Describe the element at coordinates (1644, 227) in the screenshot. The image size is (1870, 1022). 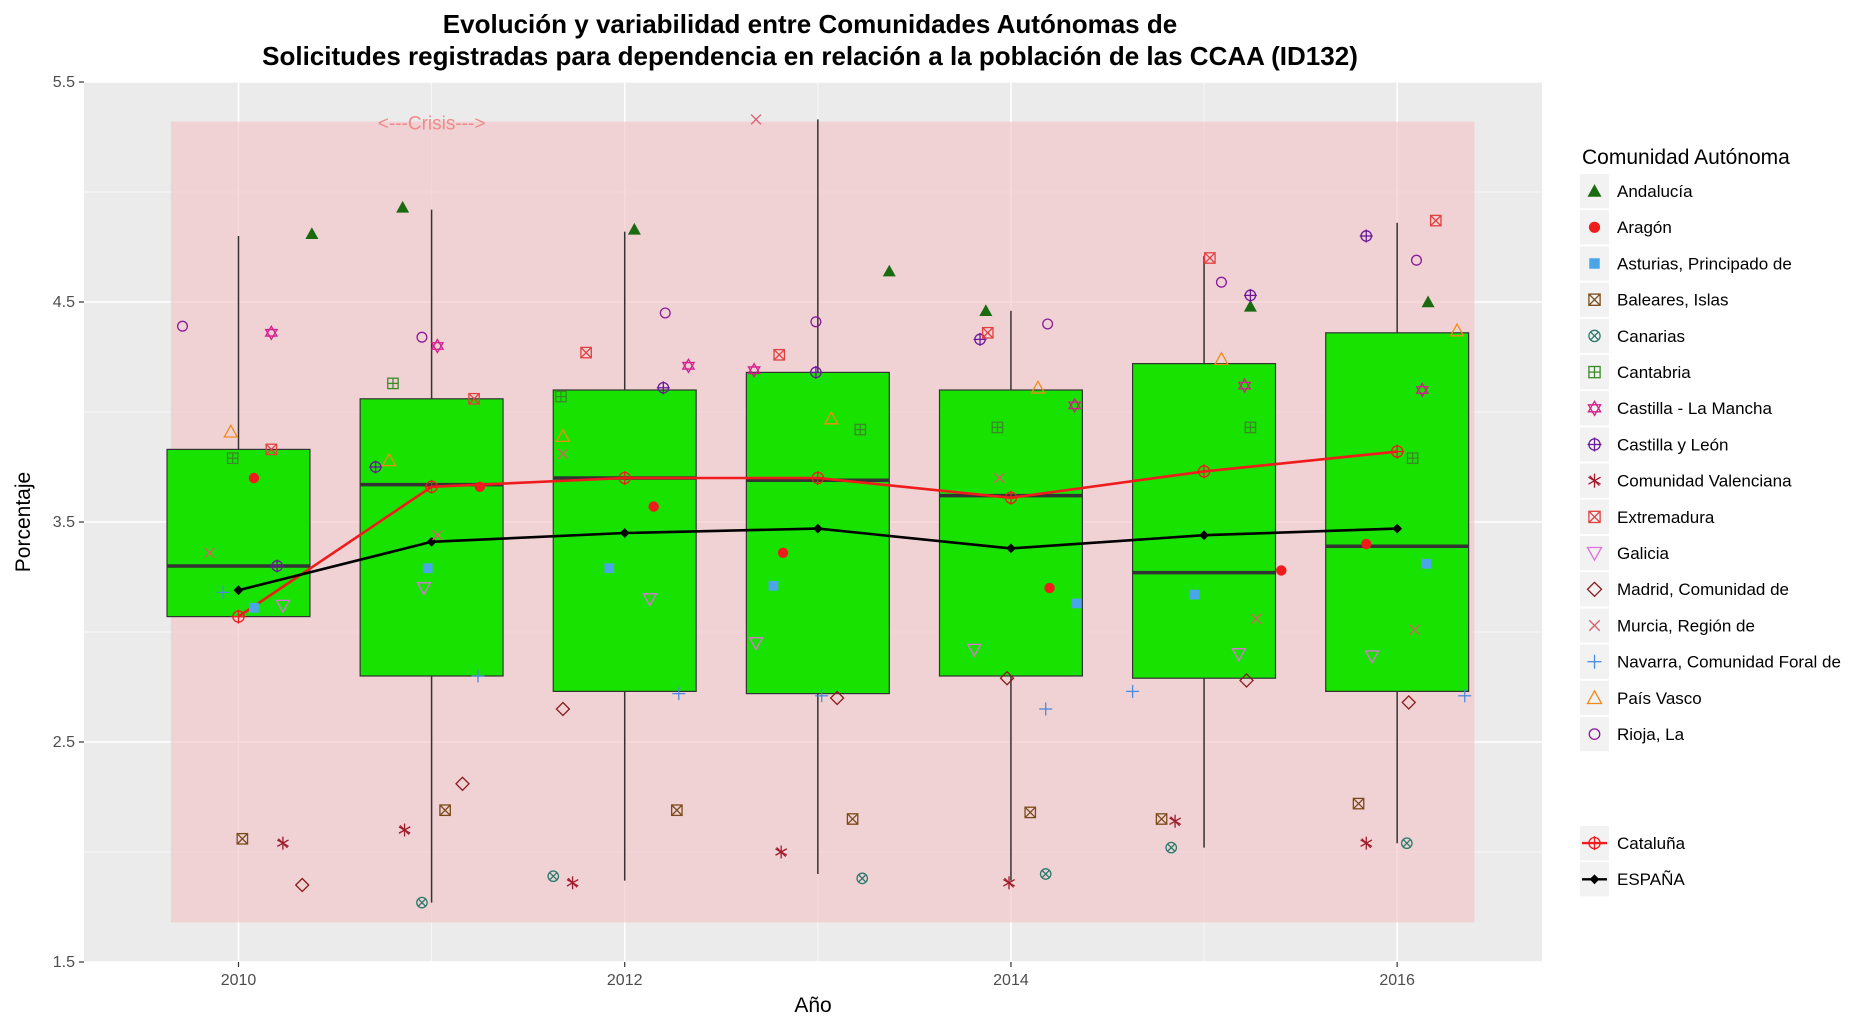
I see `legend-label: Aragón` at that location.